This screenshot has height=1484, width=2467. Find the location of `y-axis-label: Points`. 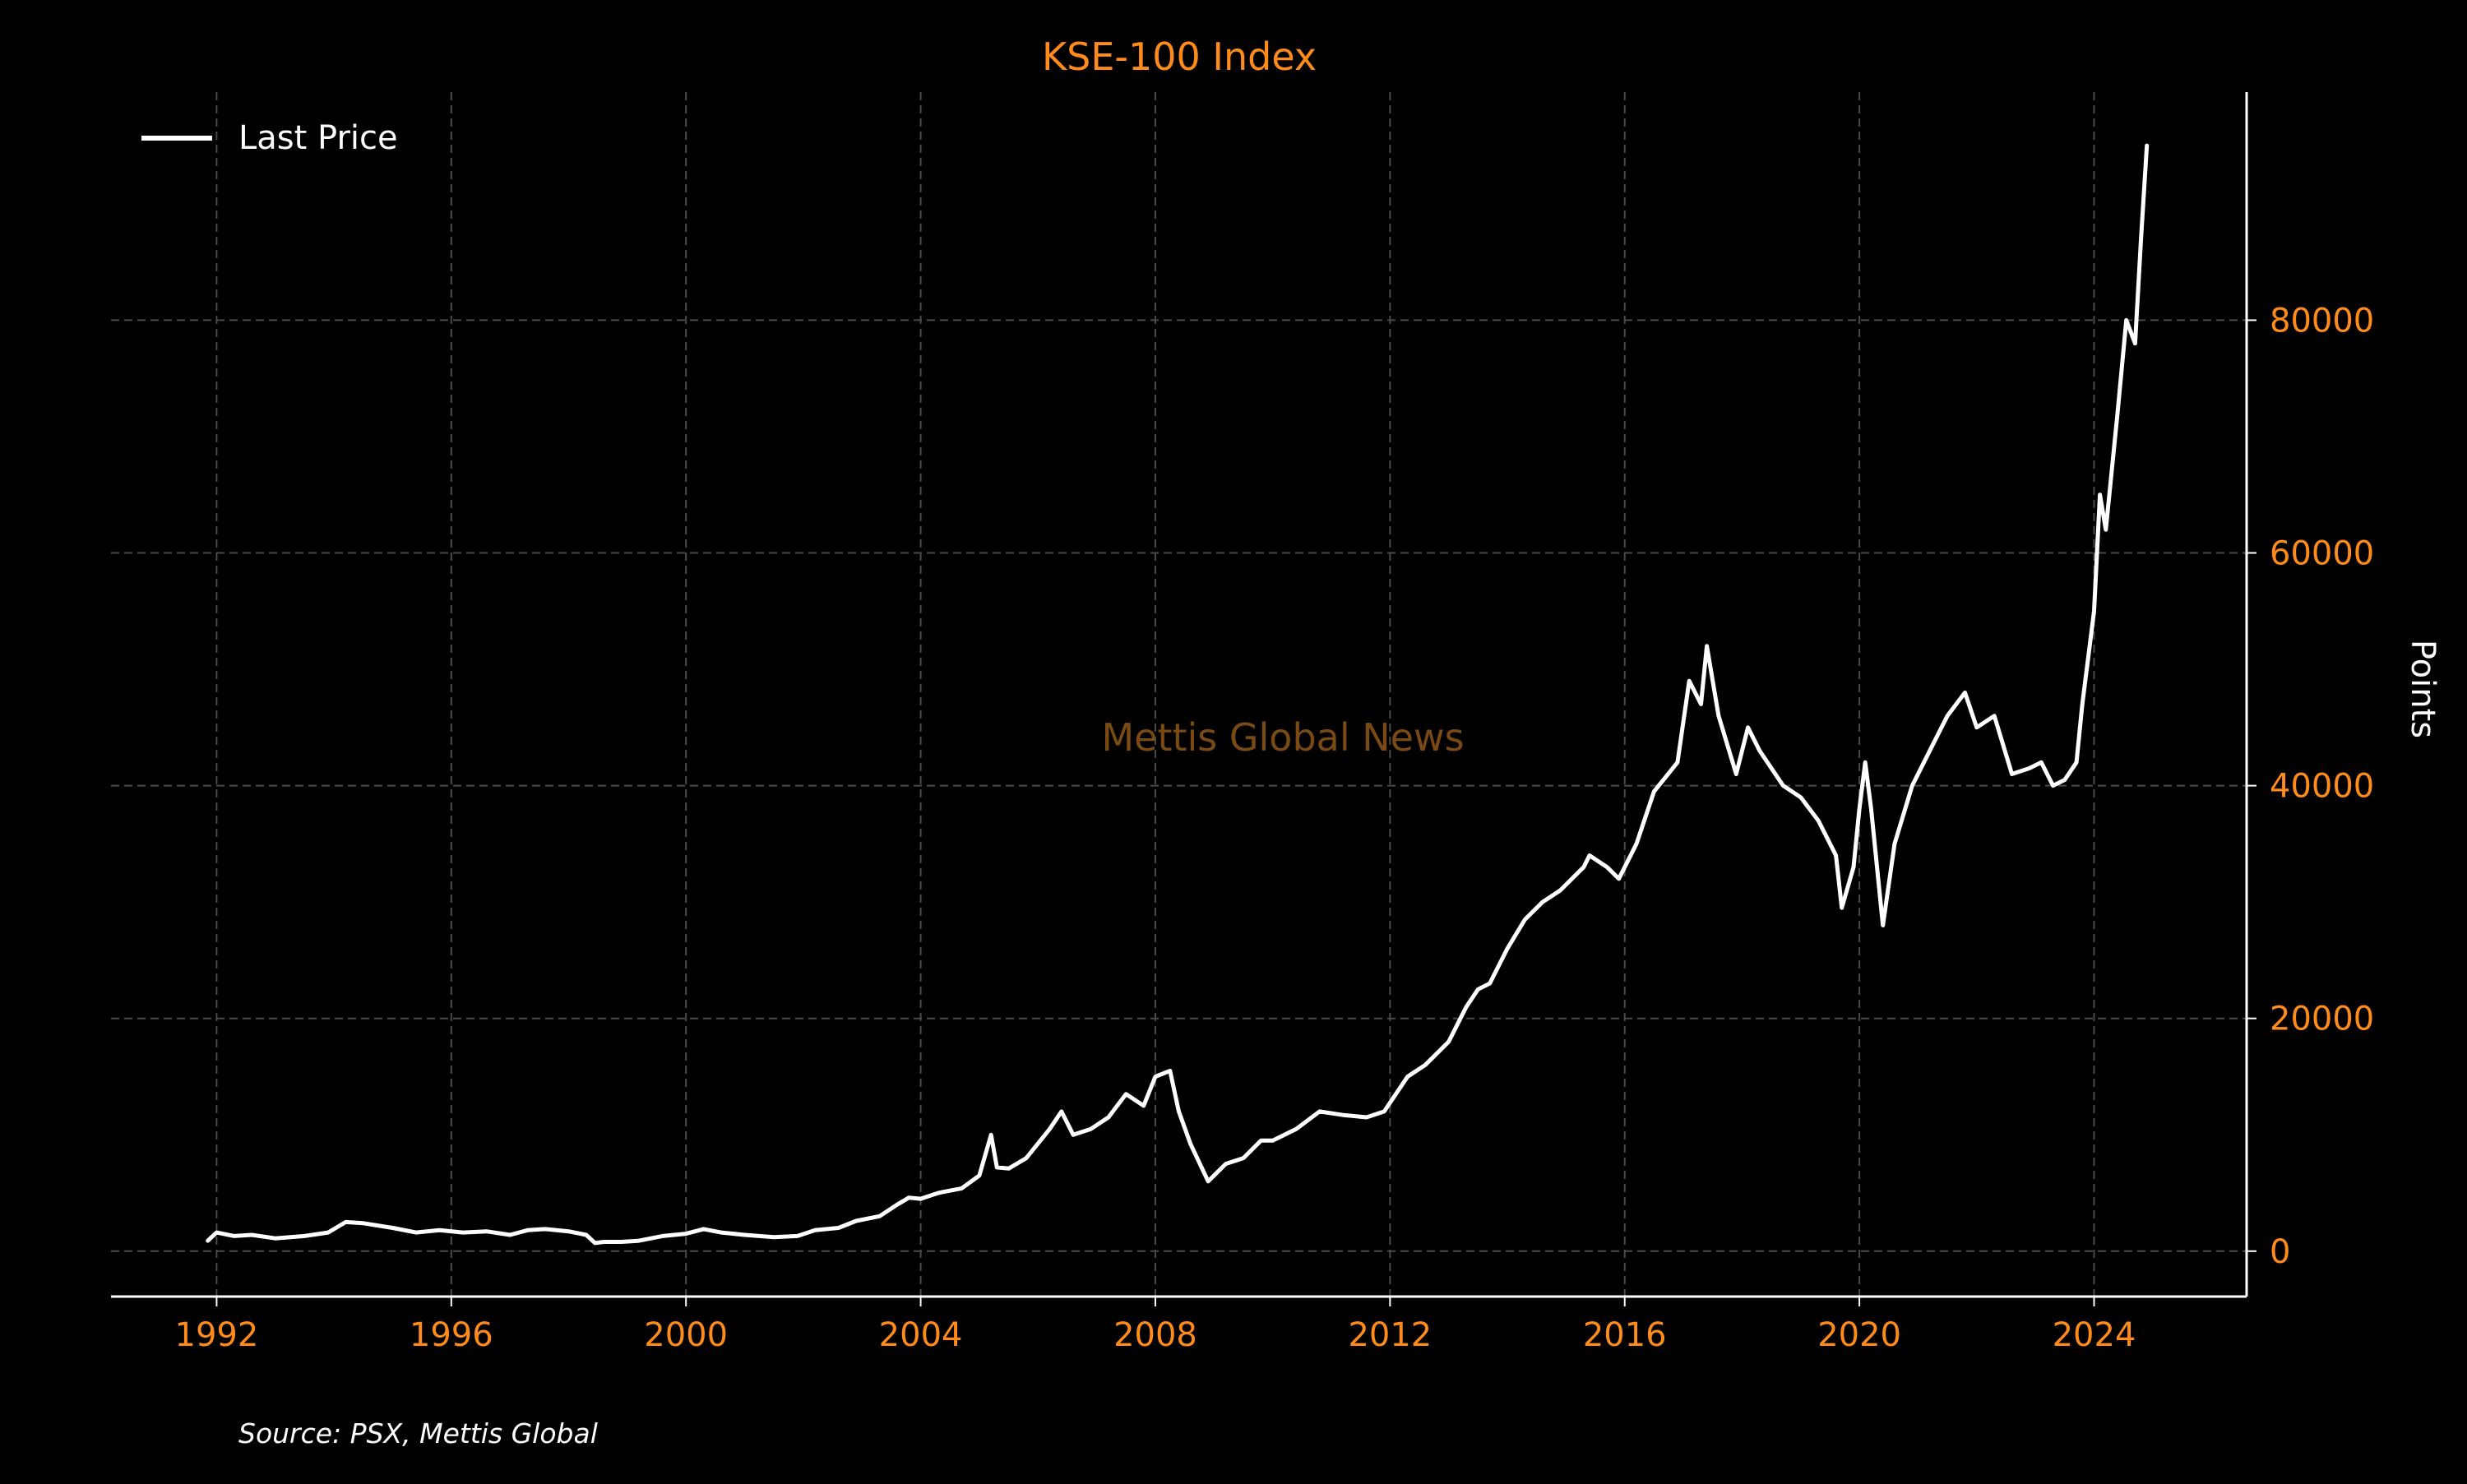

y-axis-label: Points is located at coordinates (2423, 689).